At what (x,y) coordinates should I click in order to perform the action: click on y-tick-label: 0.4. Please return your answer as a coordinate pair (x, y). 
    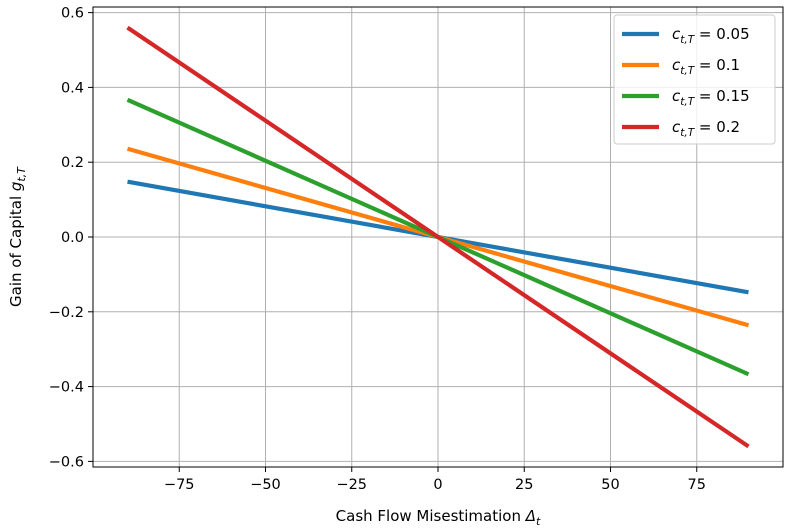
    Looking at the image, I should click on (72, 88).